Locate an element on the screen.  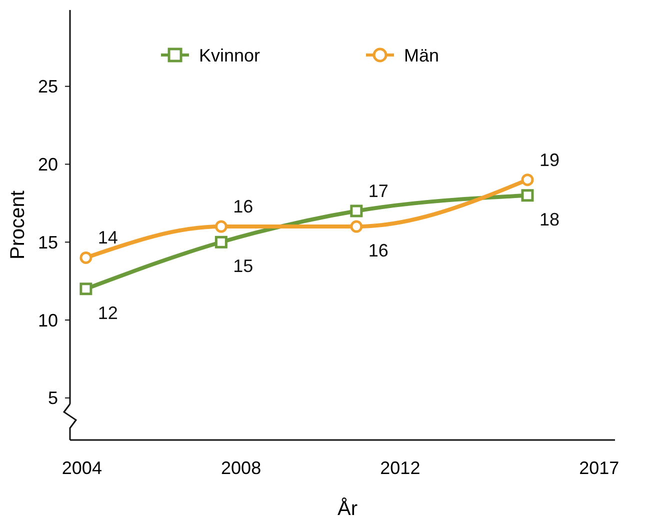
data-label: 15 is located at coordinates (243, 266).